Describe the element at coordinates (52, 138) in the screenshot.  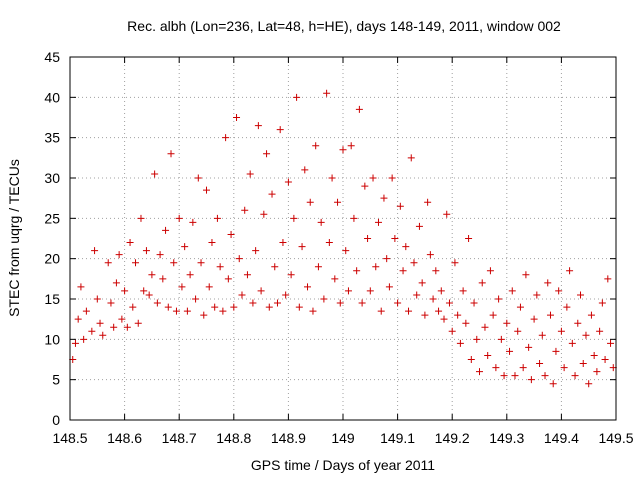
I see `y-tick-label: 35` at that location.